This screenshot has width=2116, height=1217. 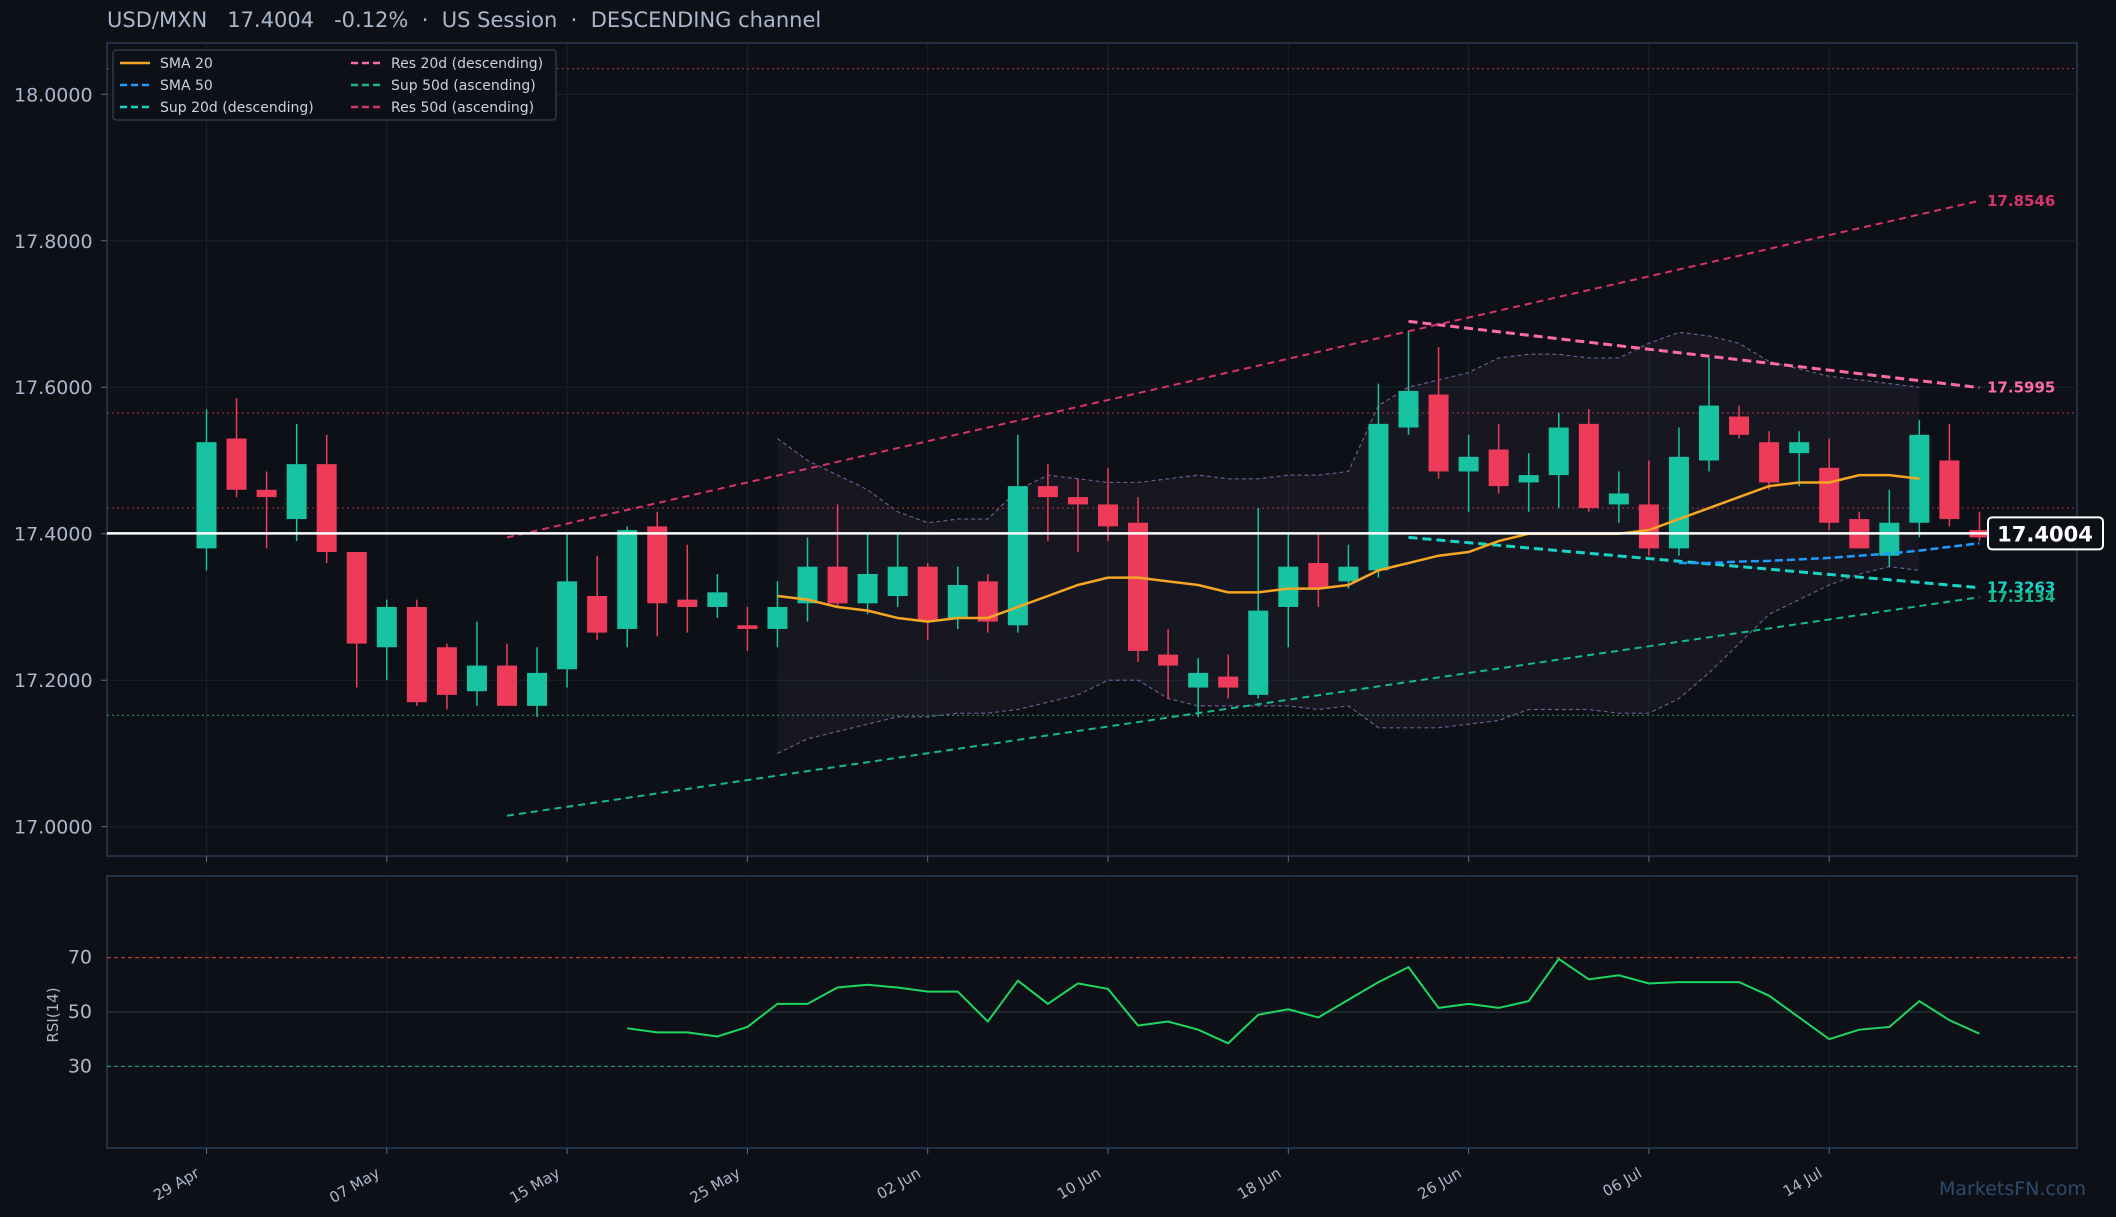 What do you see at coordinates (53, 828) in the screenshot?
I see `y-tick-label: 17.0000` at bounding box center [53, 828].